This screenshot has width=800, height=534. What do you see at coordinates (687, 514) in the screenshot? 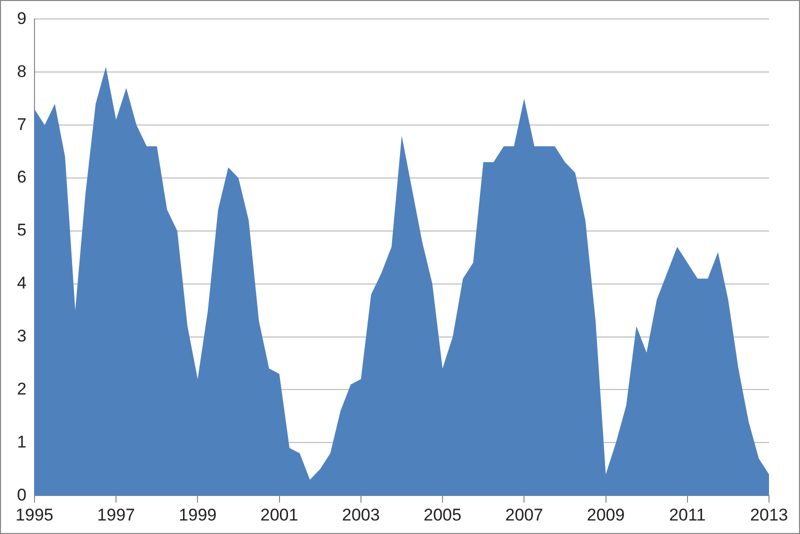
I see `x-tick-label: 2011` at bounding box center [687, 514].